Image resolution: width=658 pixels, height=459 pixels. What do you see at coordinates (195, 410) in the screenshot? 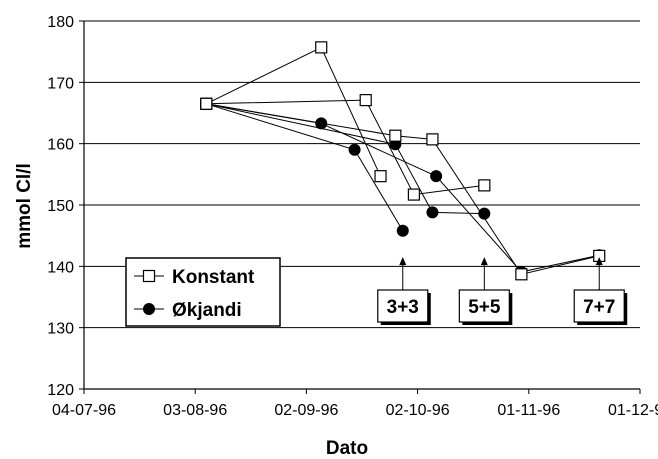
I see `x-tick-label: 03-08-96` at bounding box center [195, 410].